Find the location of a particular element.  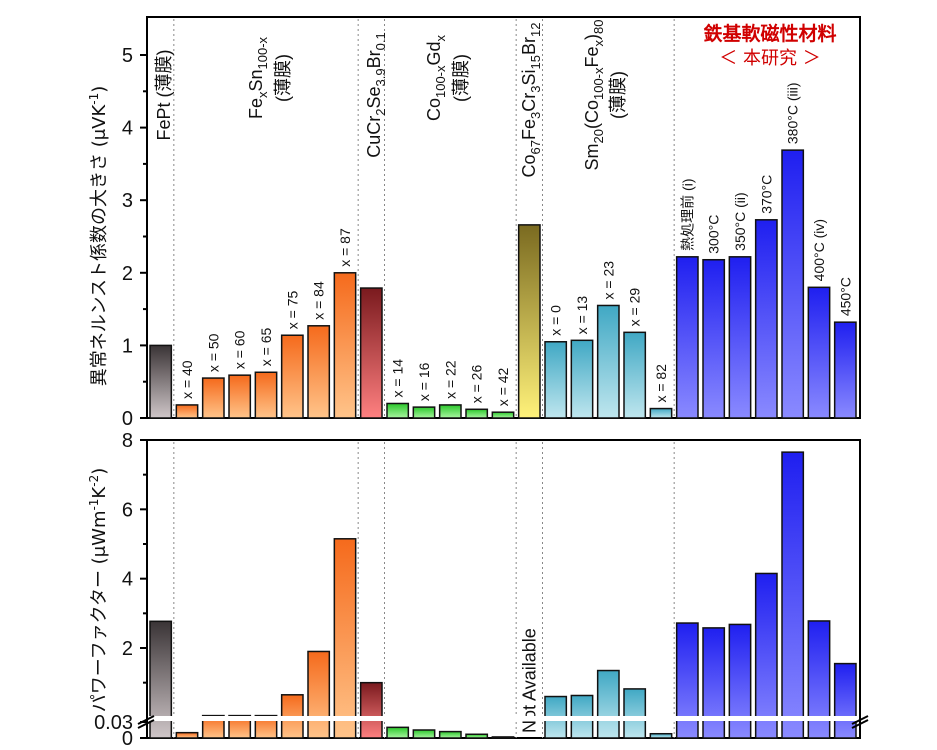

group-label-smcofe-film: (薄膜) is located at coordinates (618, 95).